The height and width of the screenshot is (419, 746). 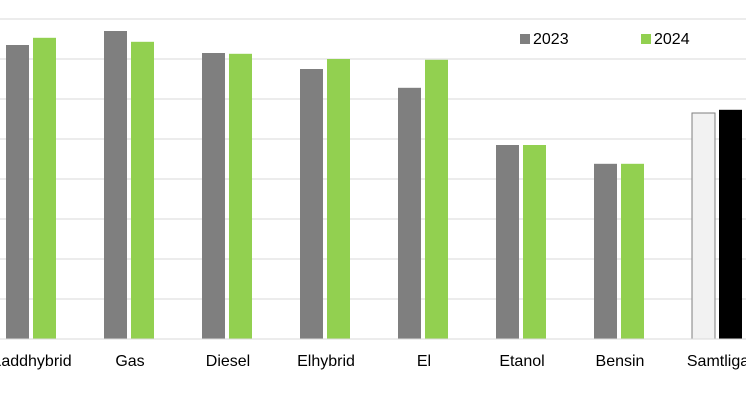 I want to click on x-tick-label: Samtliga, so click(x=716, y=361).